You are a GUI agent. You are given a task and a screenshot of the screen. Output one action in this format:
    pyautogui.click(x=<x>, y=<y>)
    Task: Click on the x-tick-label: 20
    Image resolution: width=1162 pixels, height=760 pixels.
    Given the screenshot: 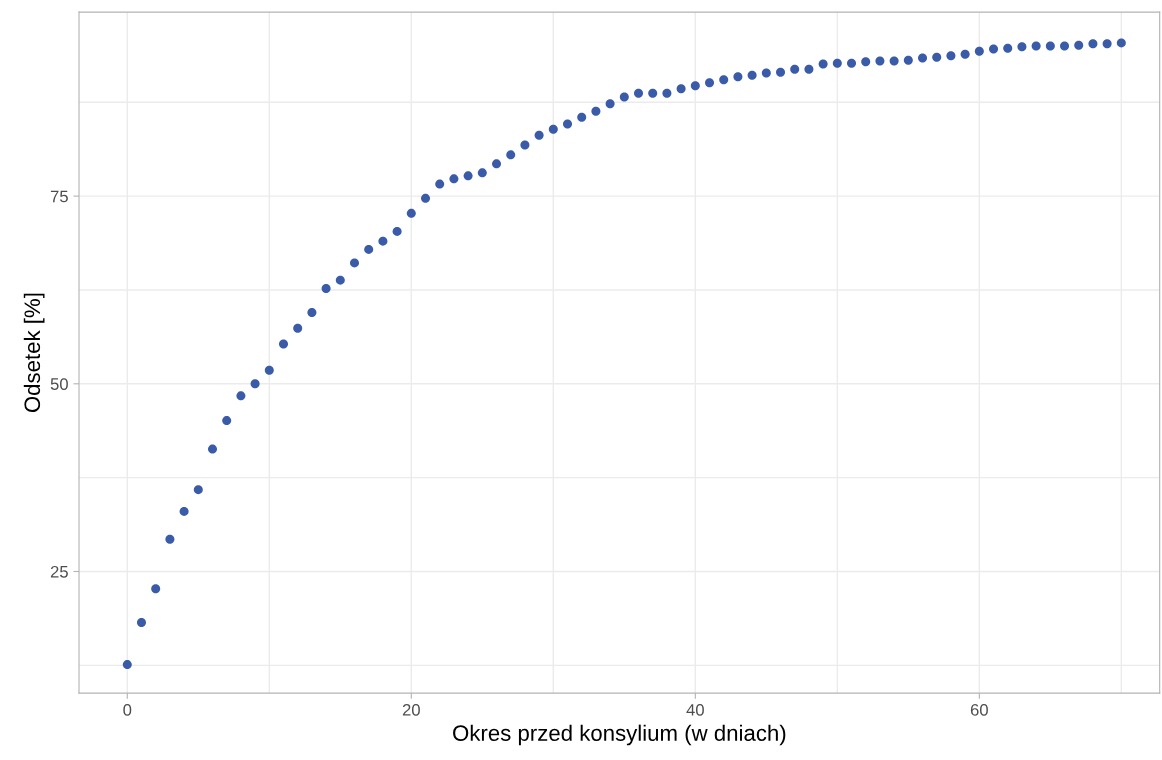 What is the action you would take?
    pyautogui.click(x=411, y=709)
    